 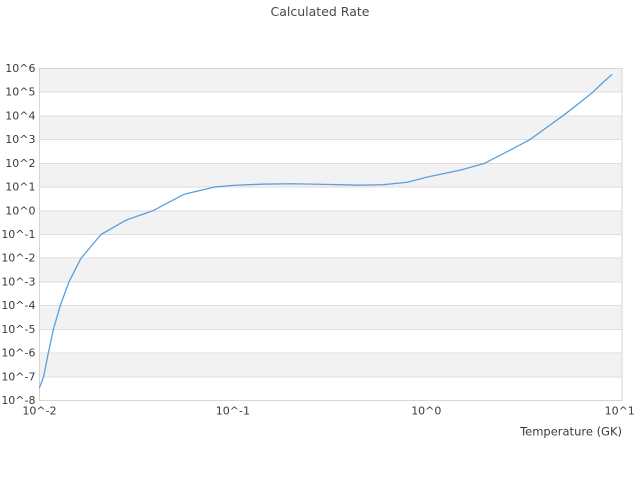 I want to click on y-tick-label: 10^6, so click(x=20, y=68).